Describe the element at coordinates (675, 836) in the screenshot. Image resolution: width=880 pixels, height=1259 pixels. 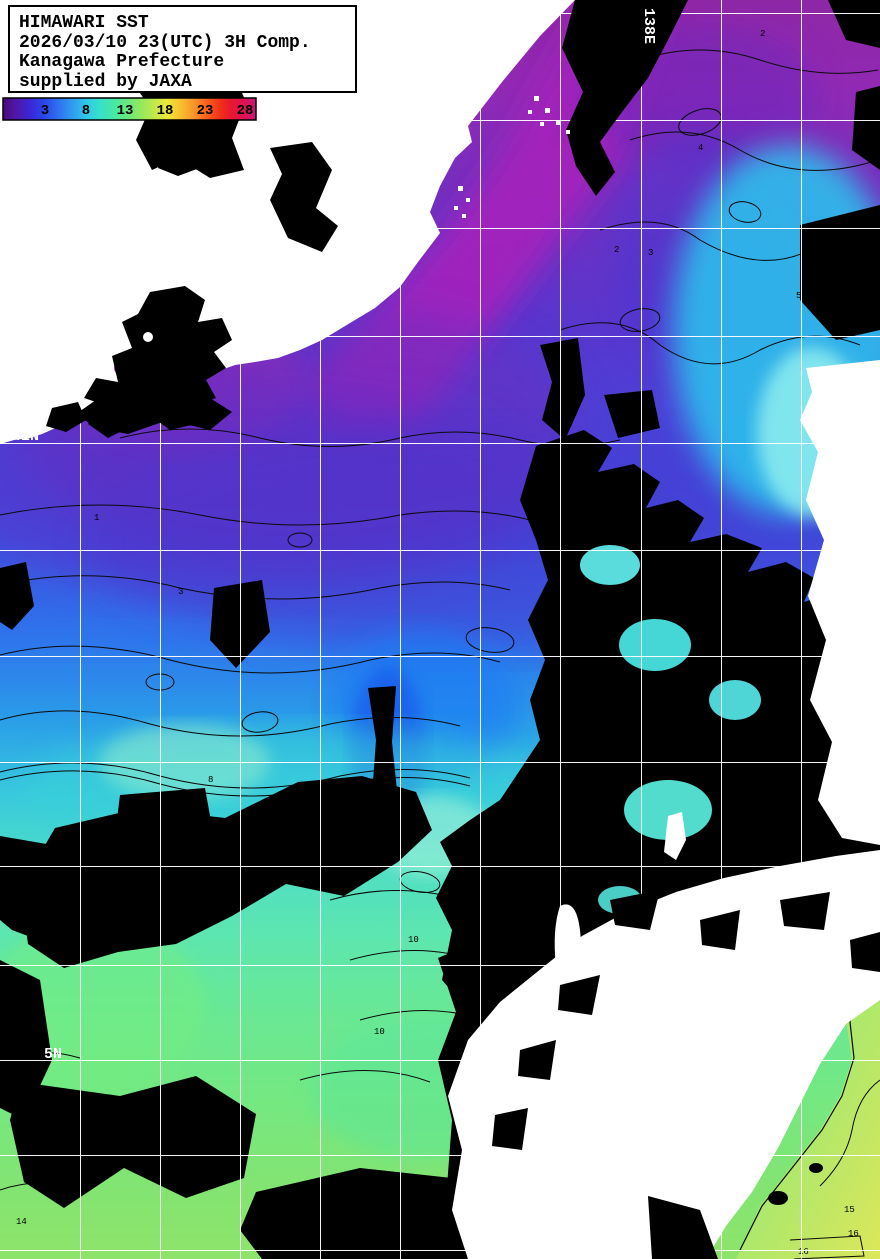
I see `island-small` at that location.